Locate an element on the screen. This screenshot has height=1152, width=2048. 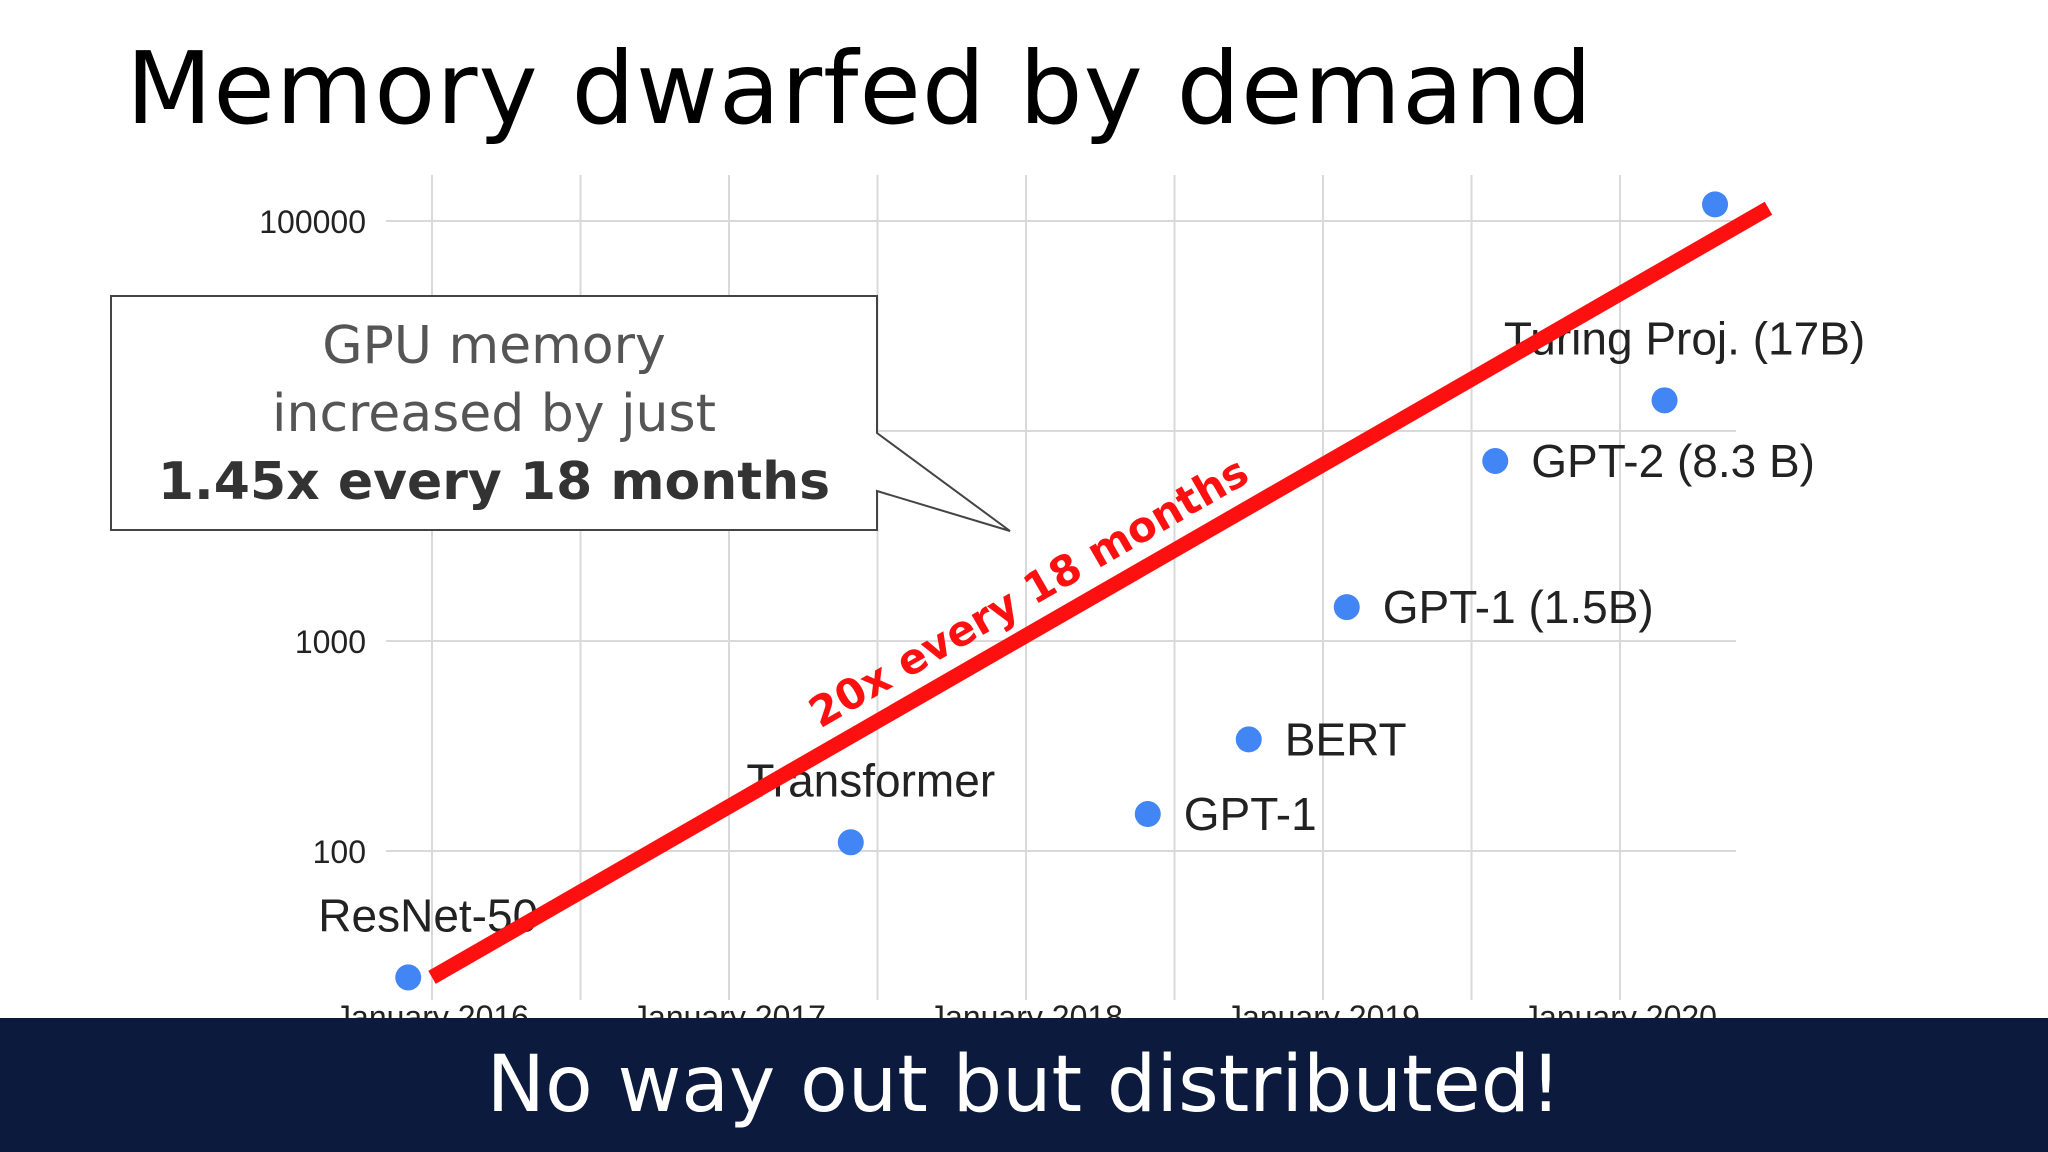
footer-banner: No way out but distributed! is located at coordinates (1024, 1085).